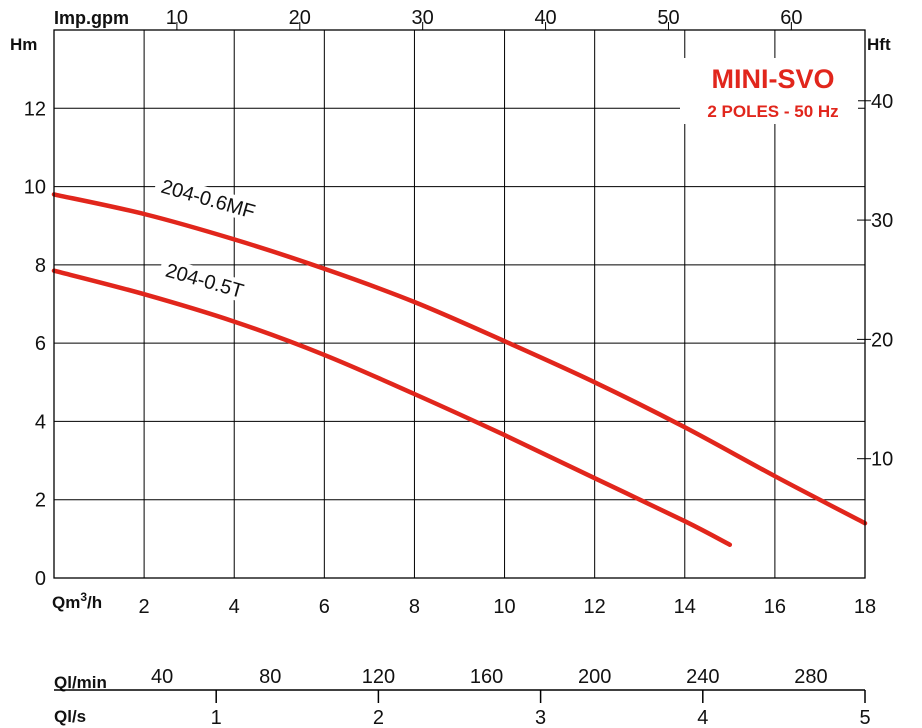  Describe the element at coordinates (791, 18) in the screenshot. I see `top-axis-tick-label: 60` at that location.